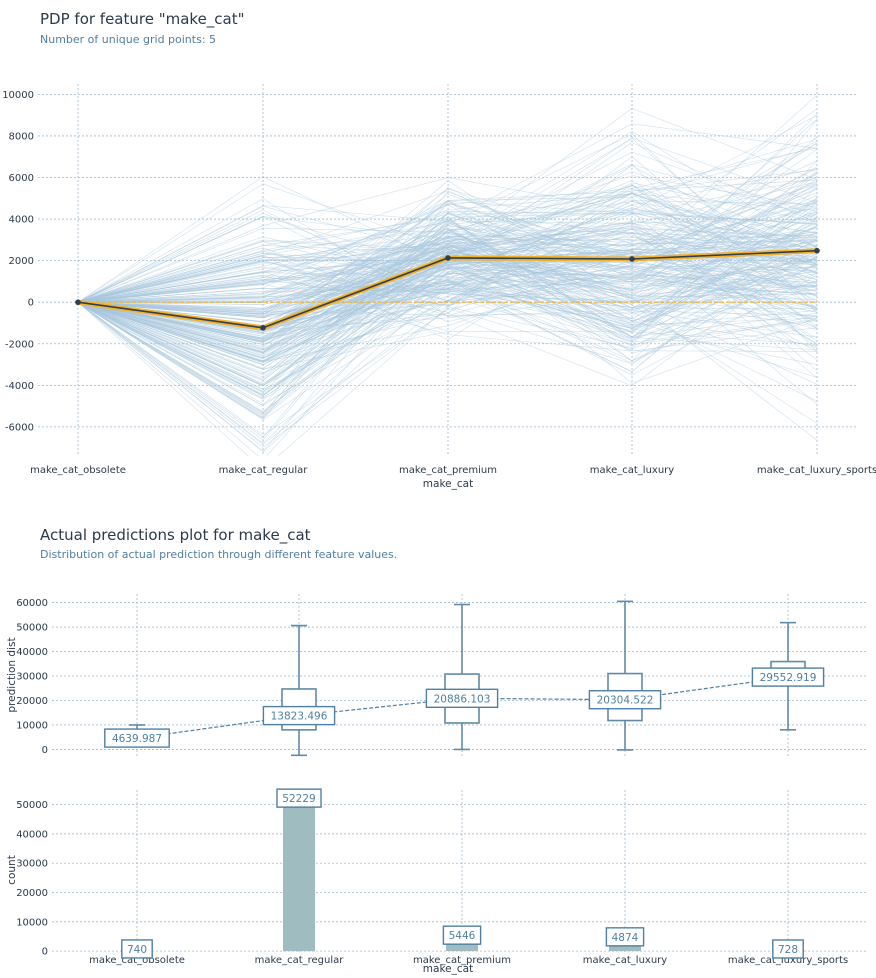 Image resolution: width=876 pixels, height=978 pixels. Describe the element at coordinates (142, 19) in the screenshot. I see `pdp-title: PDP for feature "make_cat"` at that location.